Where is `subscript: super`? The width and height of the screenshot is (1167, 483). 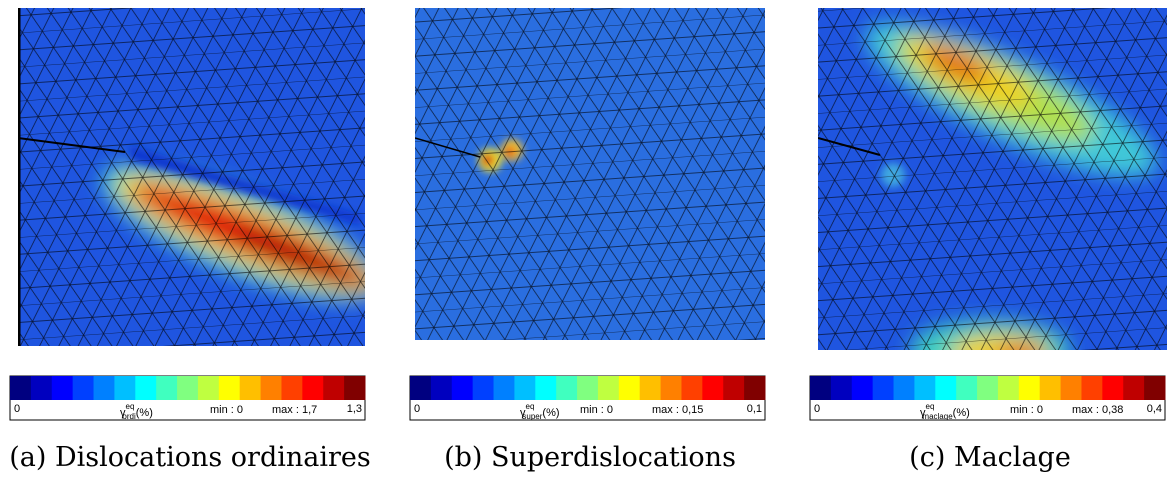
subscript: super is located at coordinates (532, 416).